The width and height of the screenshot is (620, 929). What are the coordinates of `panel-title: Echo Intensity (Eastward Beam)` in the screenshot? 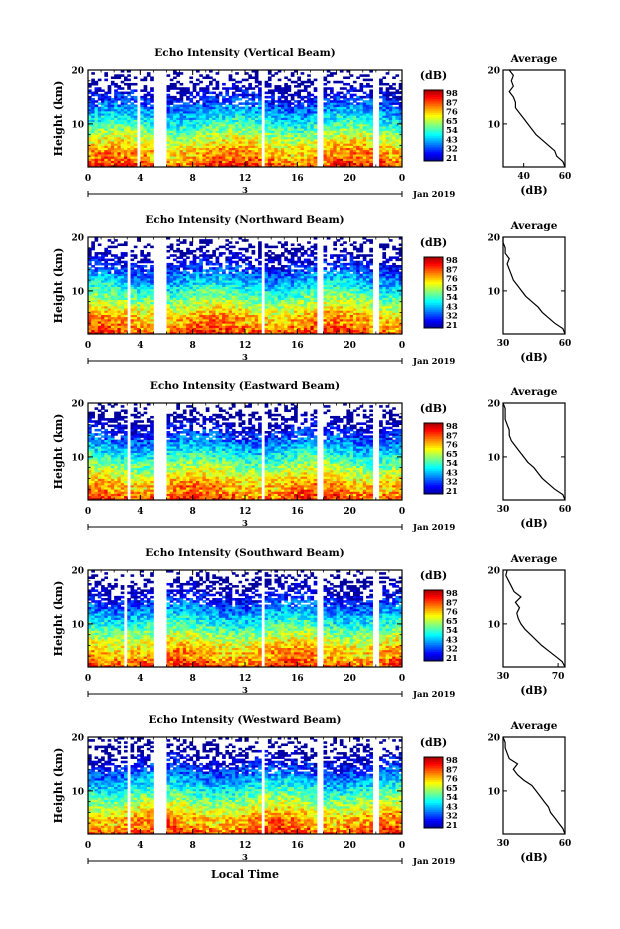 It's located at (245, 386).